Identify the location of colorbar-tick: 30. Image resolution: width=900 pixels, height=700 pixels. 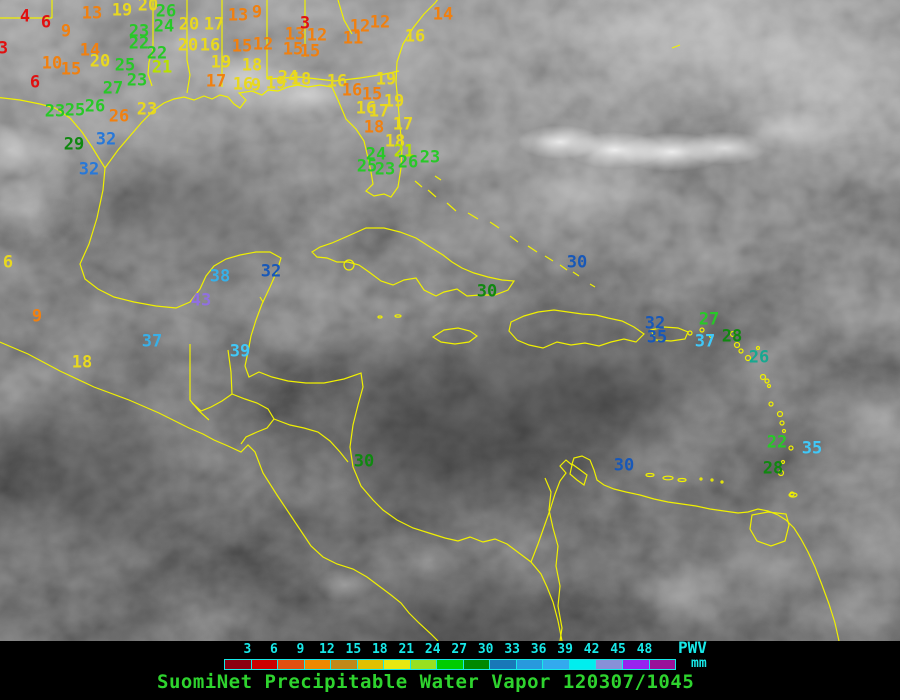
(485, 649).